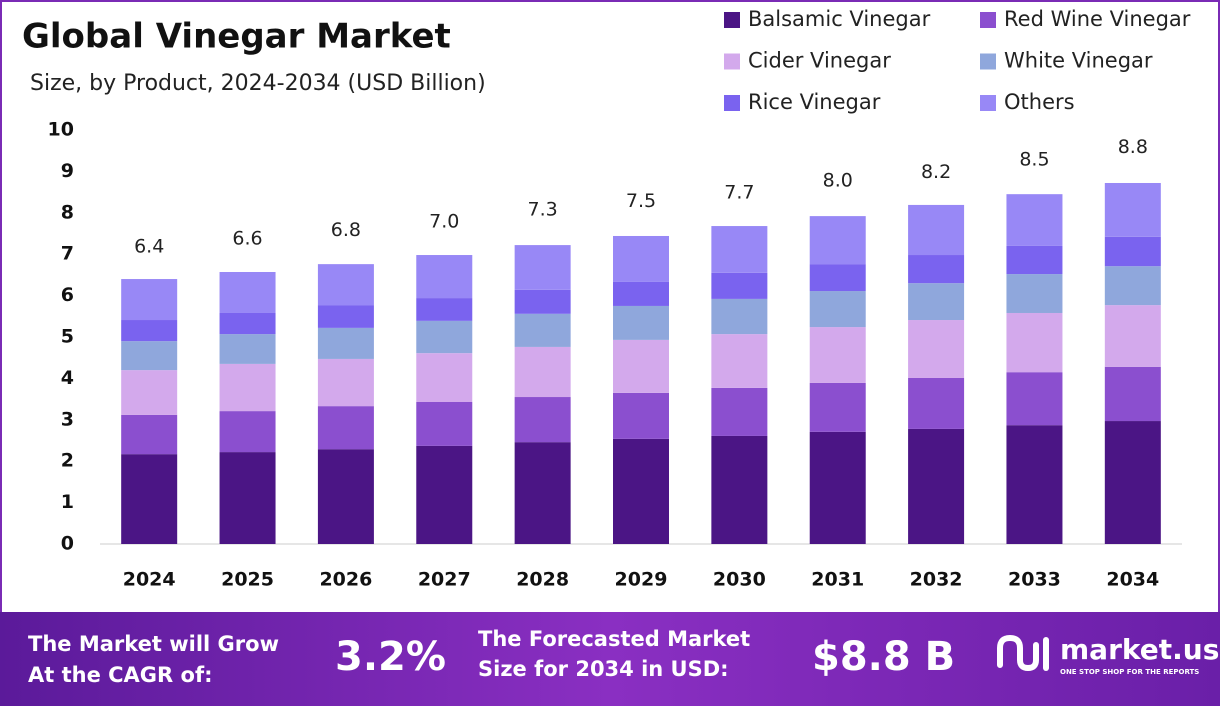 Image resolution: width=1220 pixels, height=706 pixels. Describe the element at coordinates (1034, 580) in the screenshot. I see `x-tick-label: 2033` at that location.